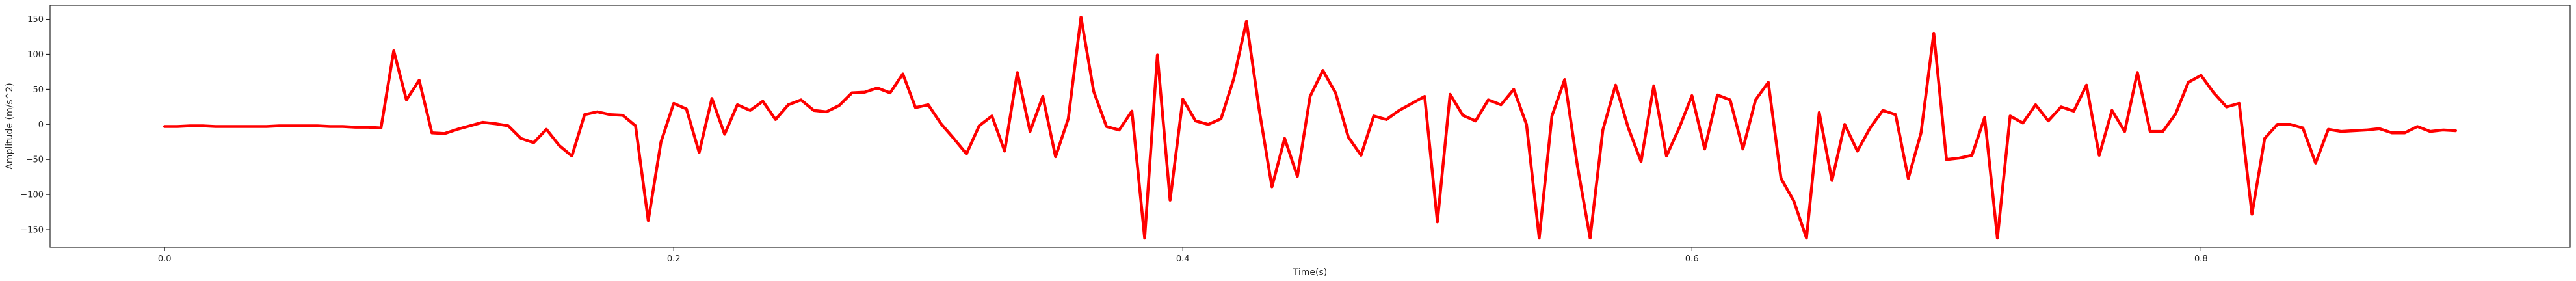 The image size is (2576, 281). What do you see at coordinates (35, 20) in the screenshot?
I see `y-tick-label: 150` at bounding box center [35, 20].